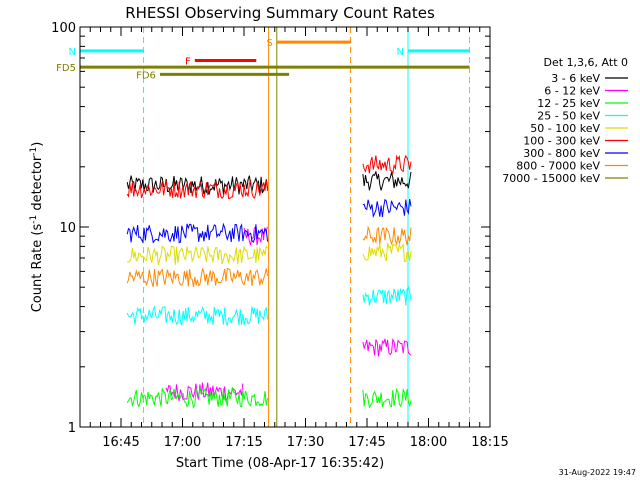  What do you see at coordinates (305, 442) in the screenshot?
I see `x-tick-label: 17:30` at bounding box center [305, 442].